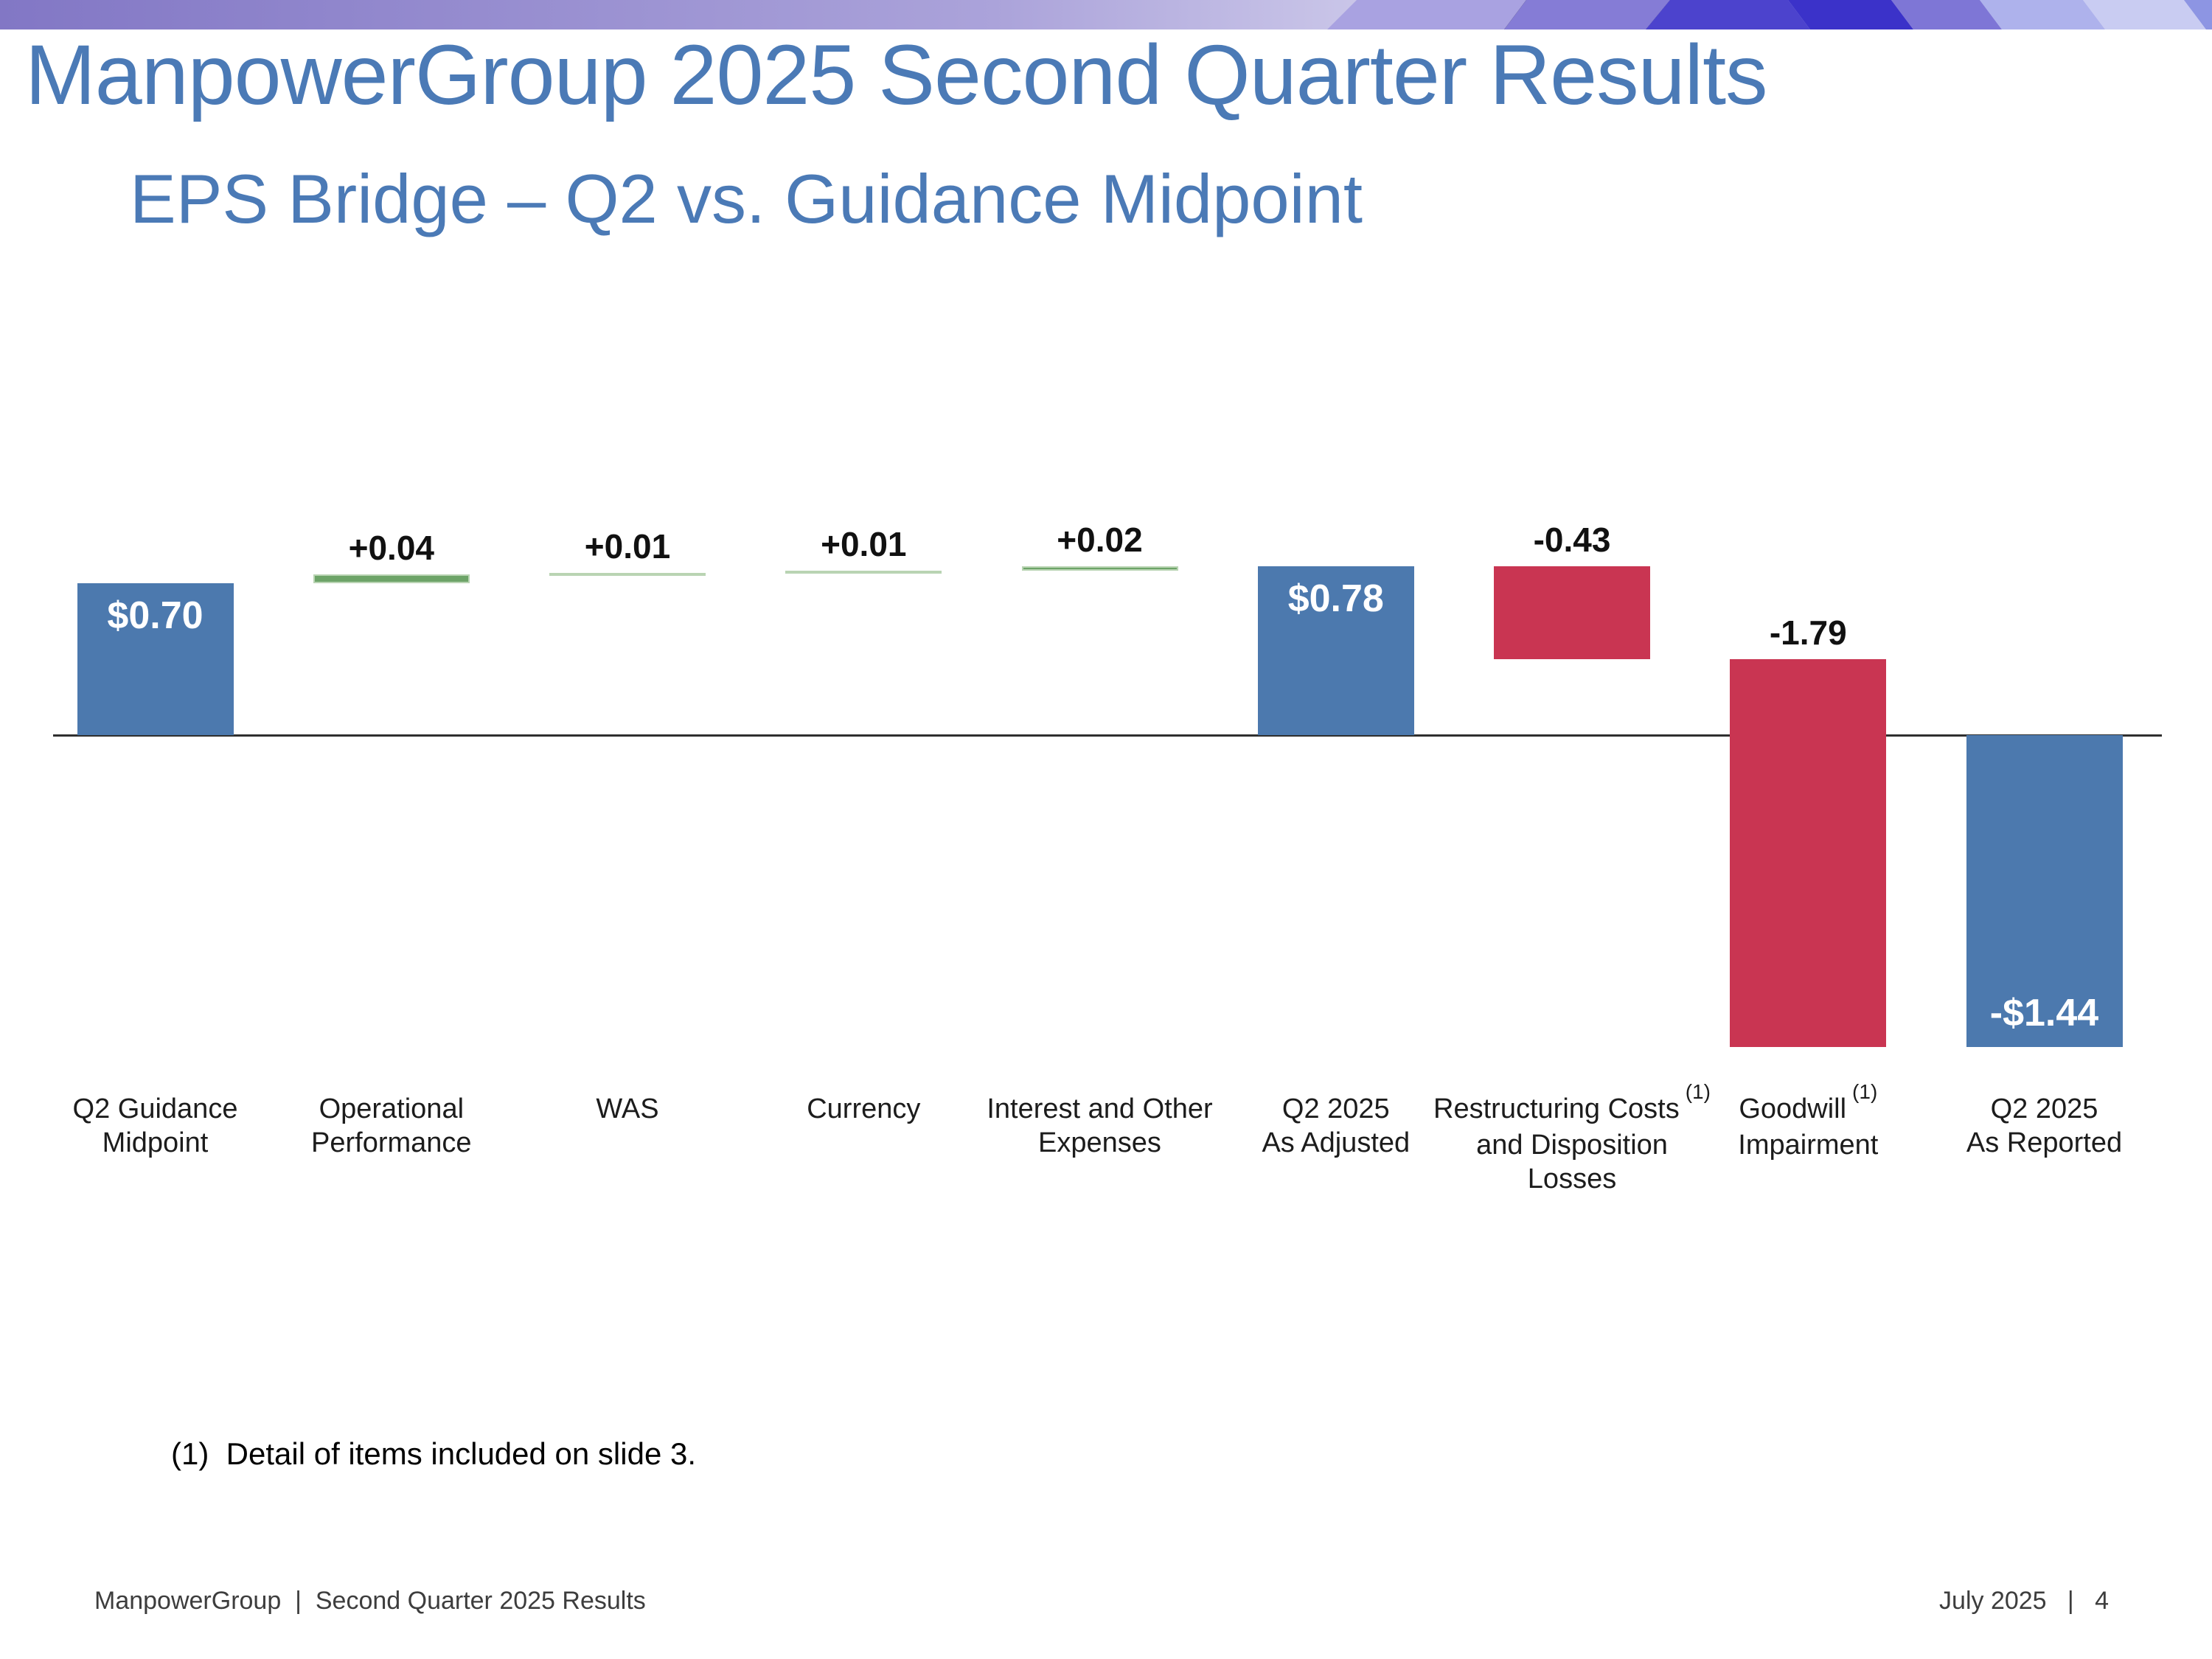  Describe the element at coordinates (864, 543) in the screenshot. I see `value-label-currency: +0.01` at that location.